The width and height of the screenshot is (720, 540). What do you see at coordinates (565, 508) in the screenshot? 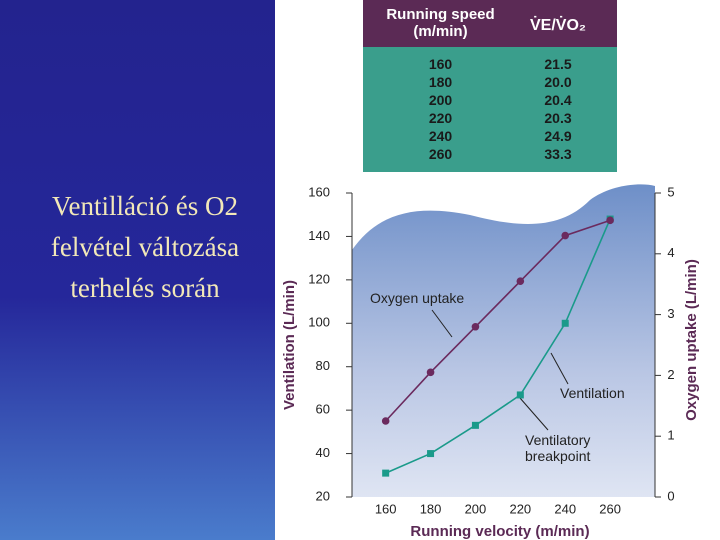
I see `x-tick-label: 240` at bounding box center [565, 508].